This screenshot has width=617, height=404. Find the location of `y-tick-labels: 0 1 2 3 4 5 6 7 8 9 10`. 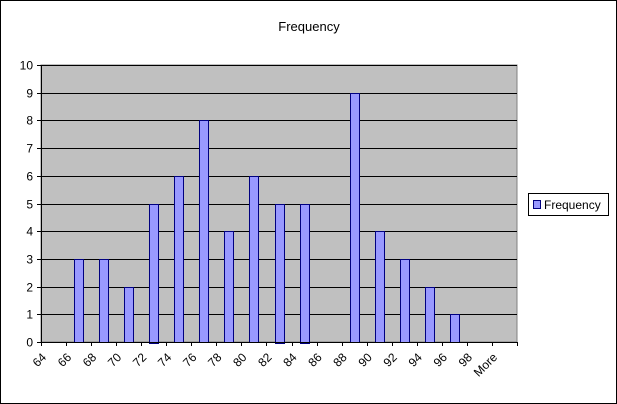

y-tick-labels: 0 1 2 3 4 5 6 7 8 9 10 is located at coordinates (27, 204).